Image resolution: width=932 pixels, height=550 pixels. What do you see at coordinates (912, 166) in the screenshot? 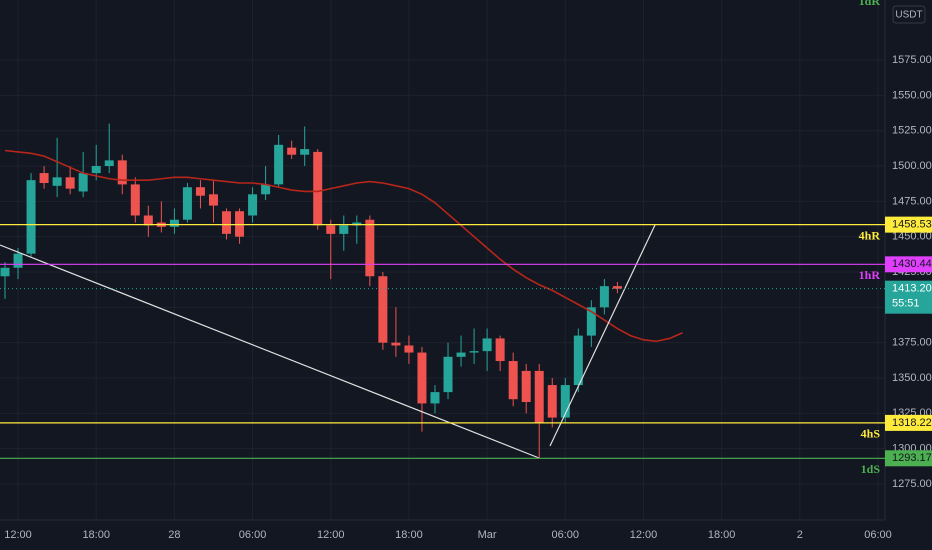
I see `y-tick-label: 1500.00` at bounding box center [912, 166].